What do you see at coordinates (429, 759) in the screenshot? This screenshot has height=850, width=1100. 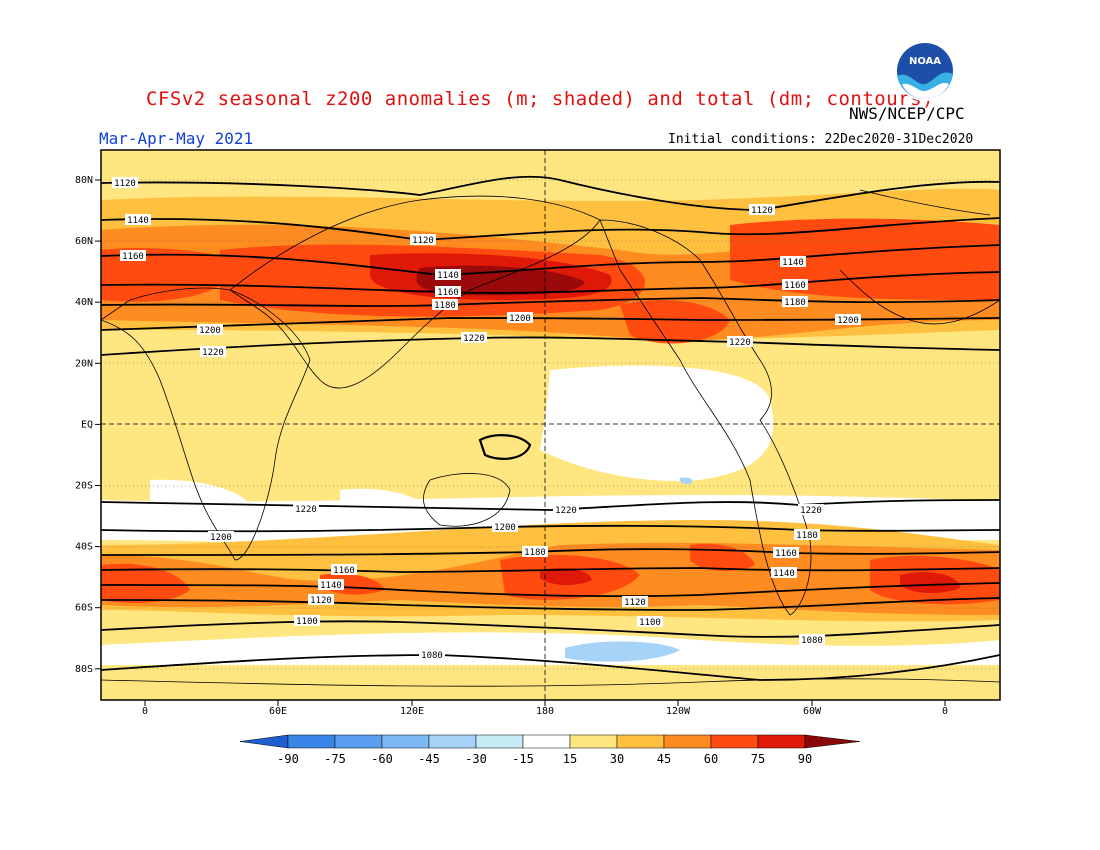 I see `colorbar-tick-label: -45` at bounding box center [429, 759].